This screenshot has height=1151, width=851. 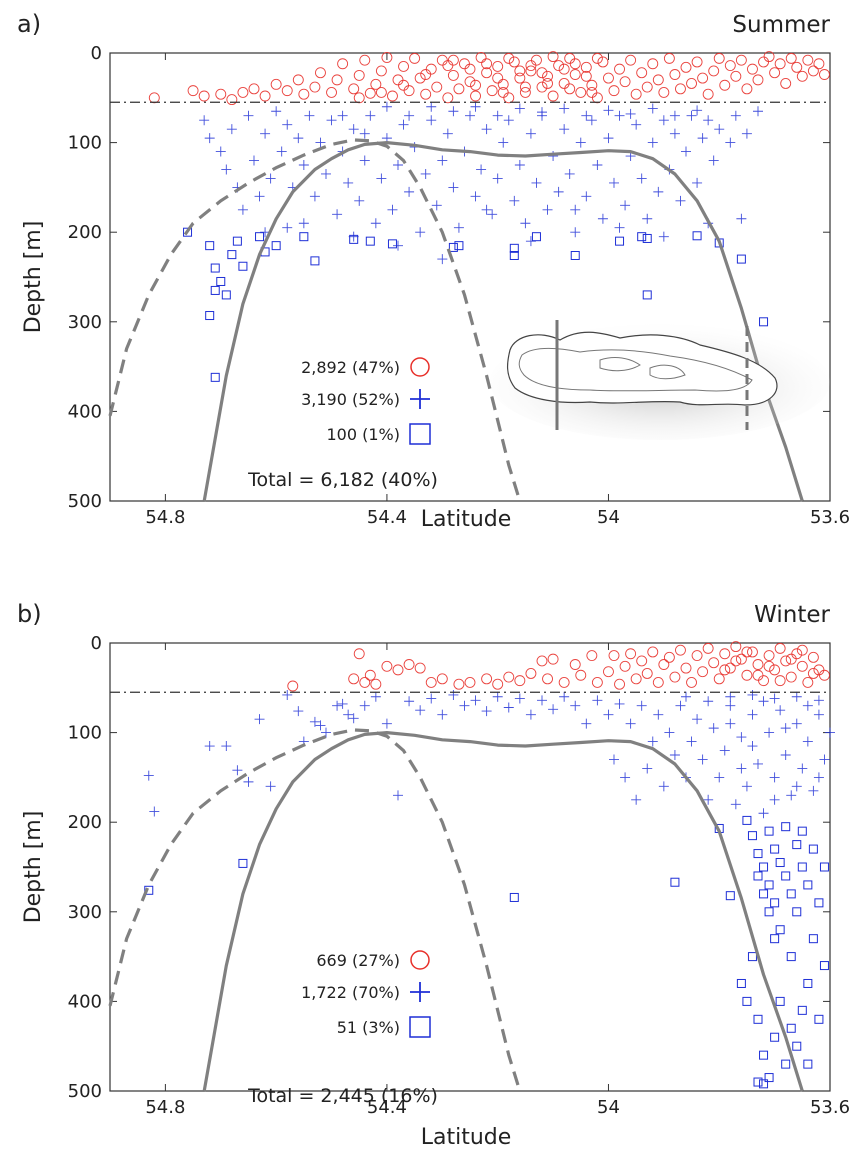 I want to click on y-tick-label: 0, so click(x=96, y=53).